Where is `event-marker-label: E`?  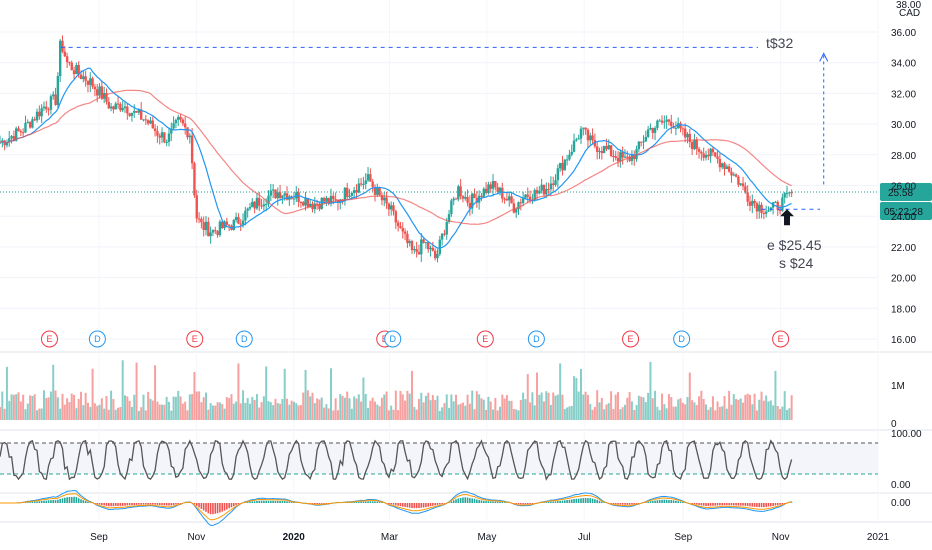 event-marker-label: E is located at coordinates (781, 339).